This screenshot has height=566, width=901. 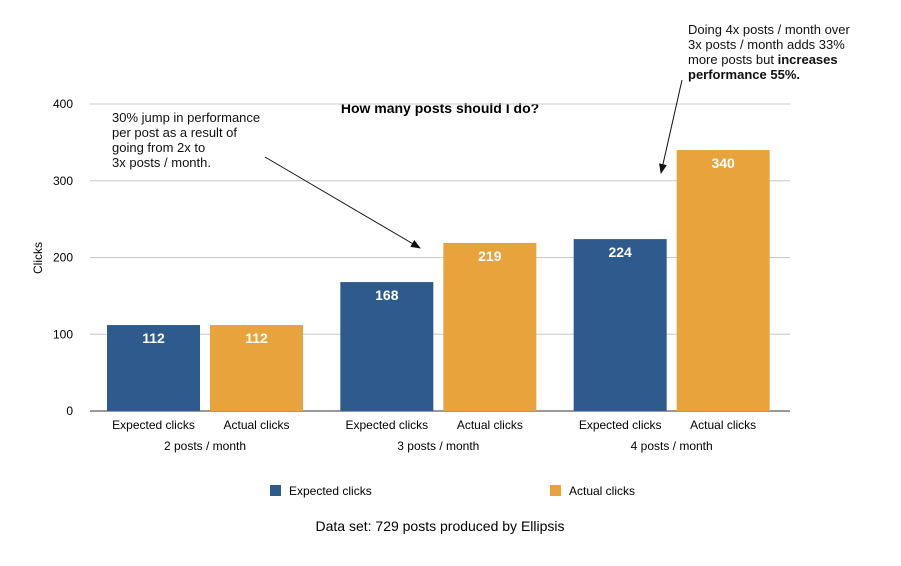 What do you see at coordinates (38, 258) in the screenshot?
I see `y-axis-label: Clicks` at bounding box center [38, 258].